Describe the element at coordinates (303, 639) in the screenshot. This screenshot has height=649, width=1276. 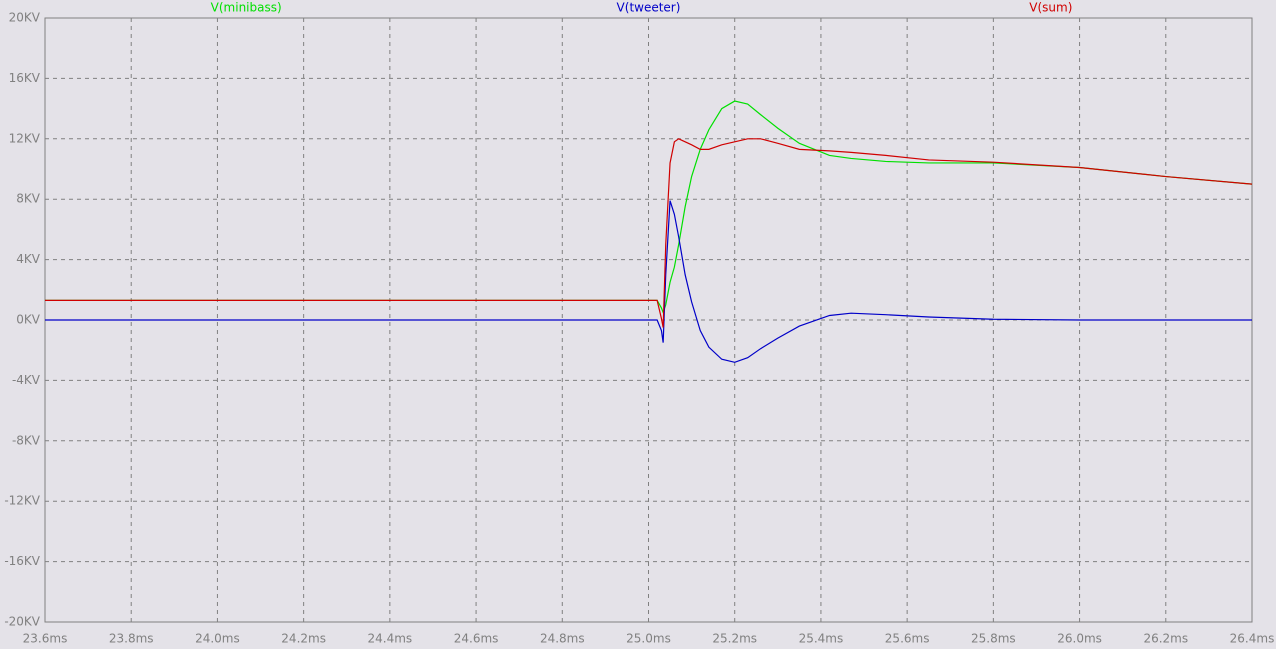
I see `x-tick-label: 24.2ms` at that location.